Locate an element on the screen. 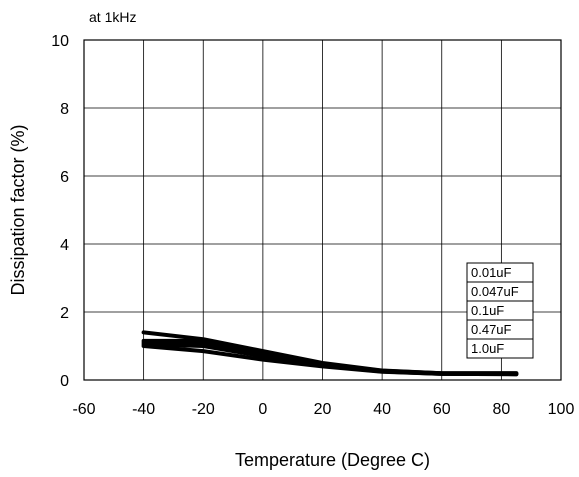  legend-box is located at coordinates (500, 348).